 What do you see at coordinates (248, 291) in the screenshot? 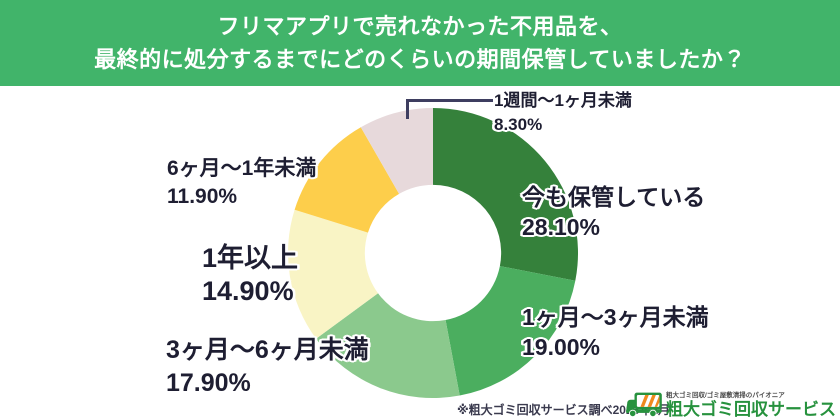
I see `segment-value-text: 14.90%` at bounding box center [248, 291].